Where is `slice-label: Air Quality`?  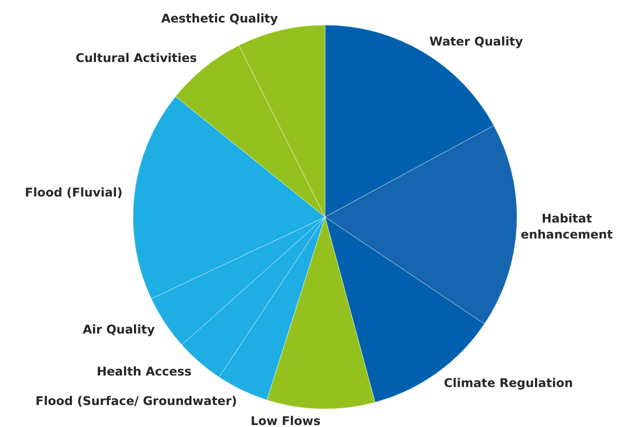 slice-label: Air Quality is located at coordinates (119, 329).